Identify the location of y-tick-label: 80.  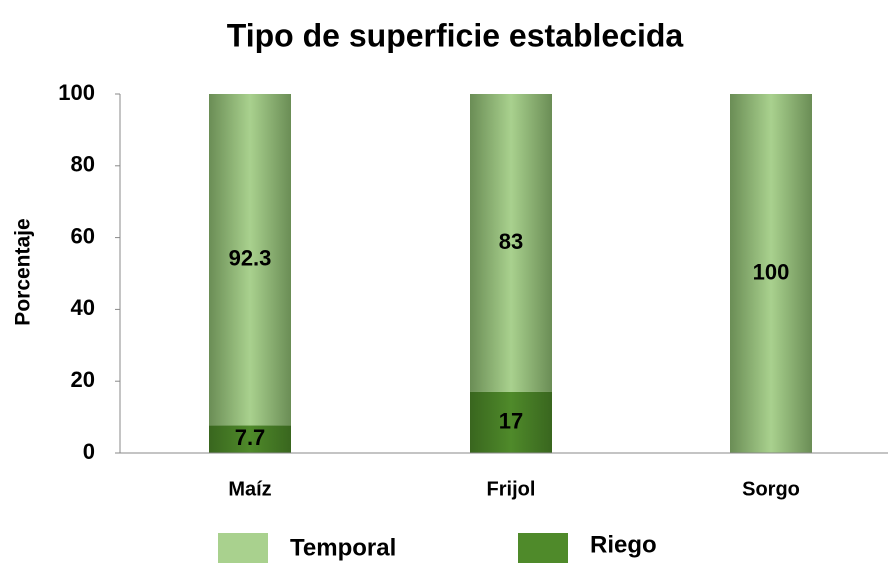
(83, 164).